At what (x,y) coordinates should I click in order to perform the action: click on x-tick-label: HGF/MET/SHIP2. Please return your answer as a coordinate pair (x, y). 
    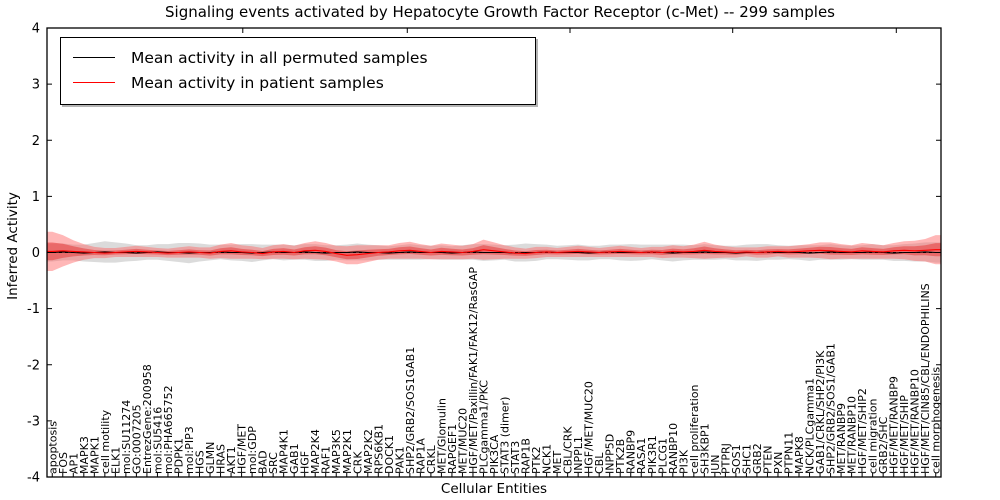
    Looking at the image, I should click on (862, 431).